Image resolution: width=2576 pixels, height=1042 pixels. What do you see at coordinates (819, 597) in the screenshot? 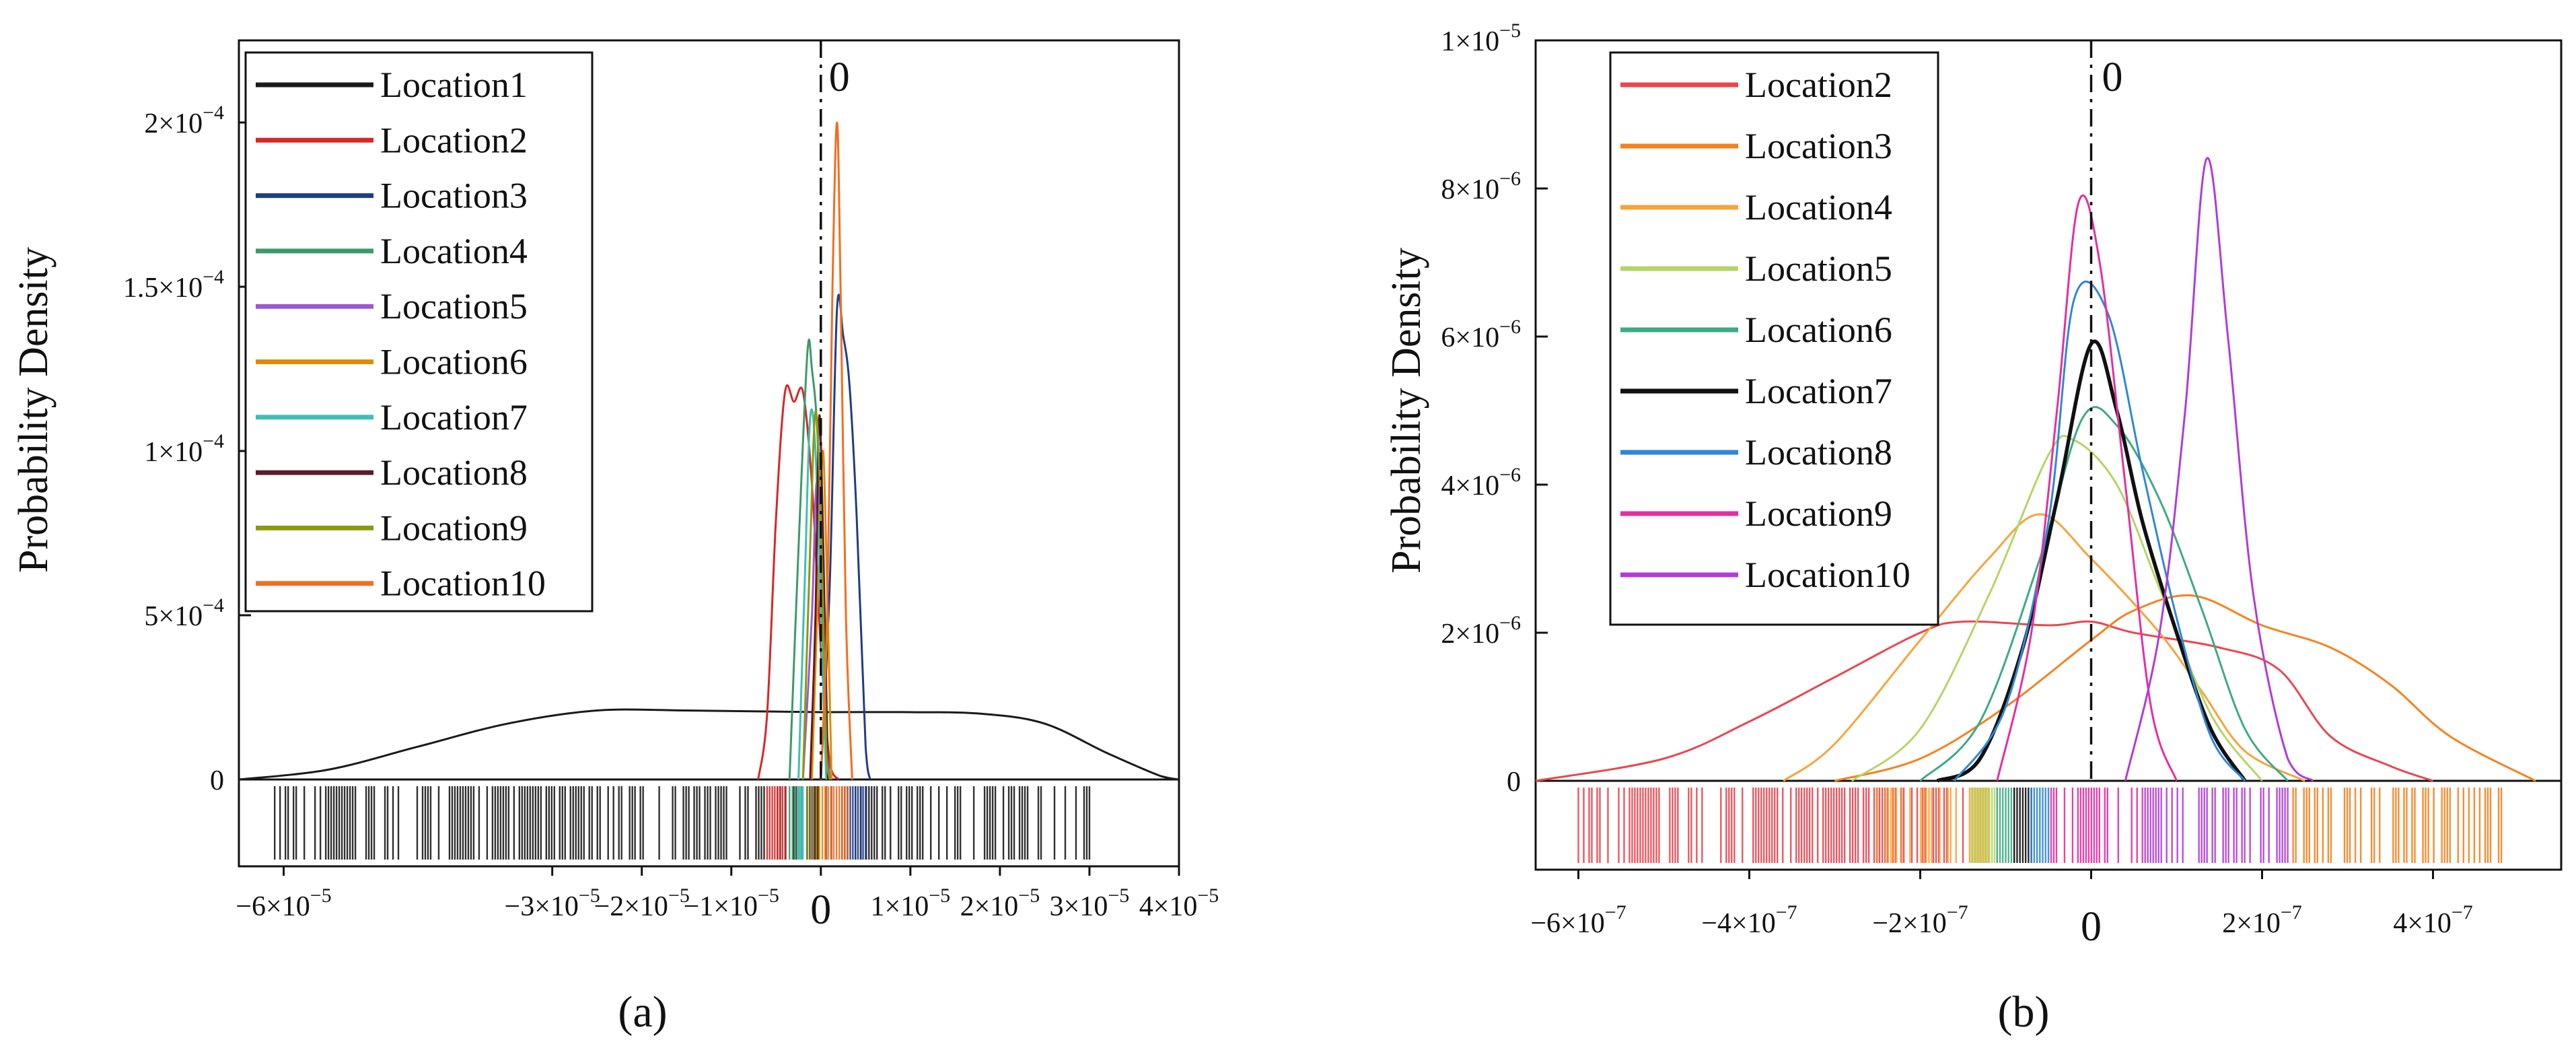
I see `series-line-location8` at bounding box center [819, 597].